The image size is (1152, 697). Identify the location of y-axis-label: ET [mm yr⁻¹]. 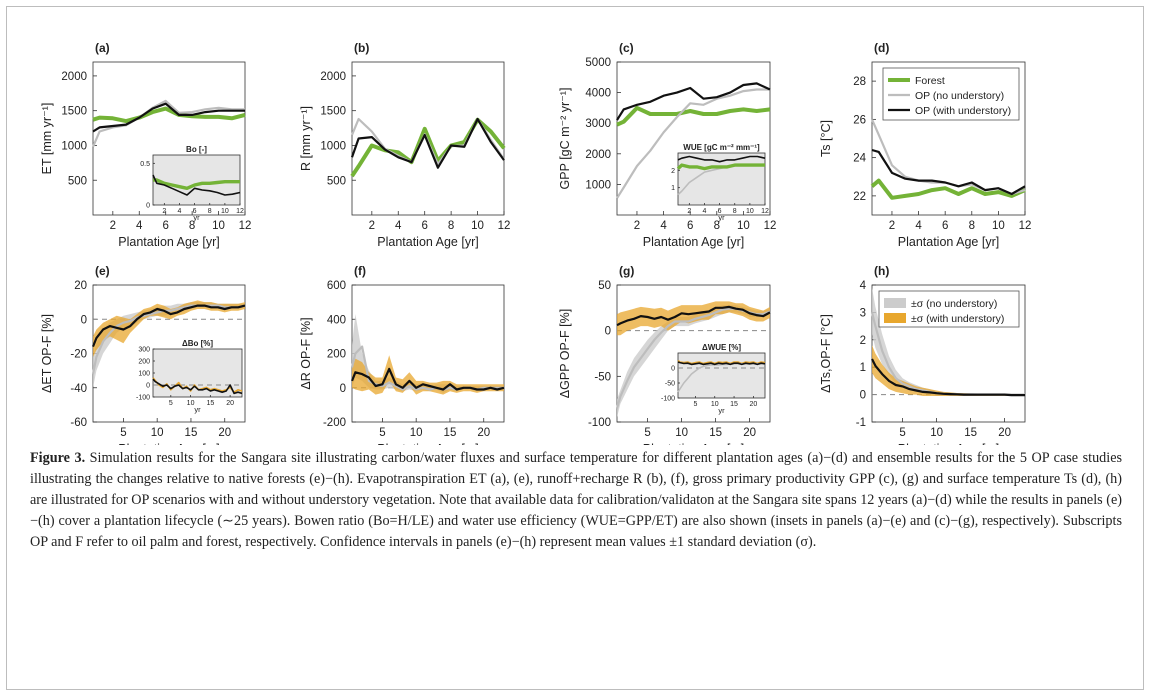
(47, 139).